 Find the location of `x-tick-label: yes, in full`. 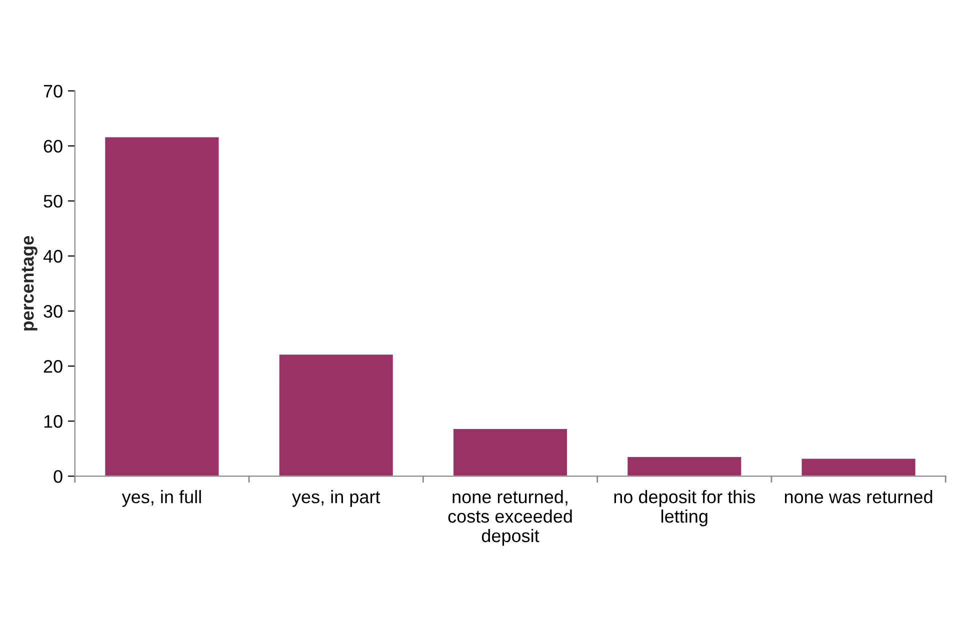

x-tick-label: yes, in full is located at coordinates (161, 498).